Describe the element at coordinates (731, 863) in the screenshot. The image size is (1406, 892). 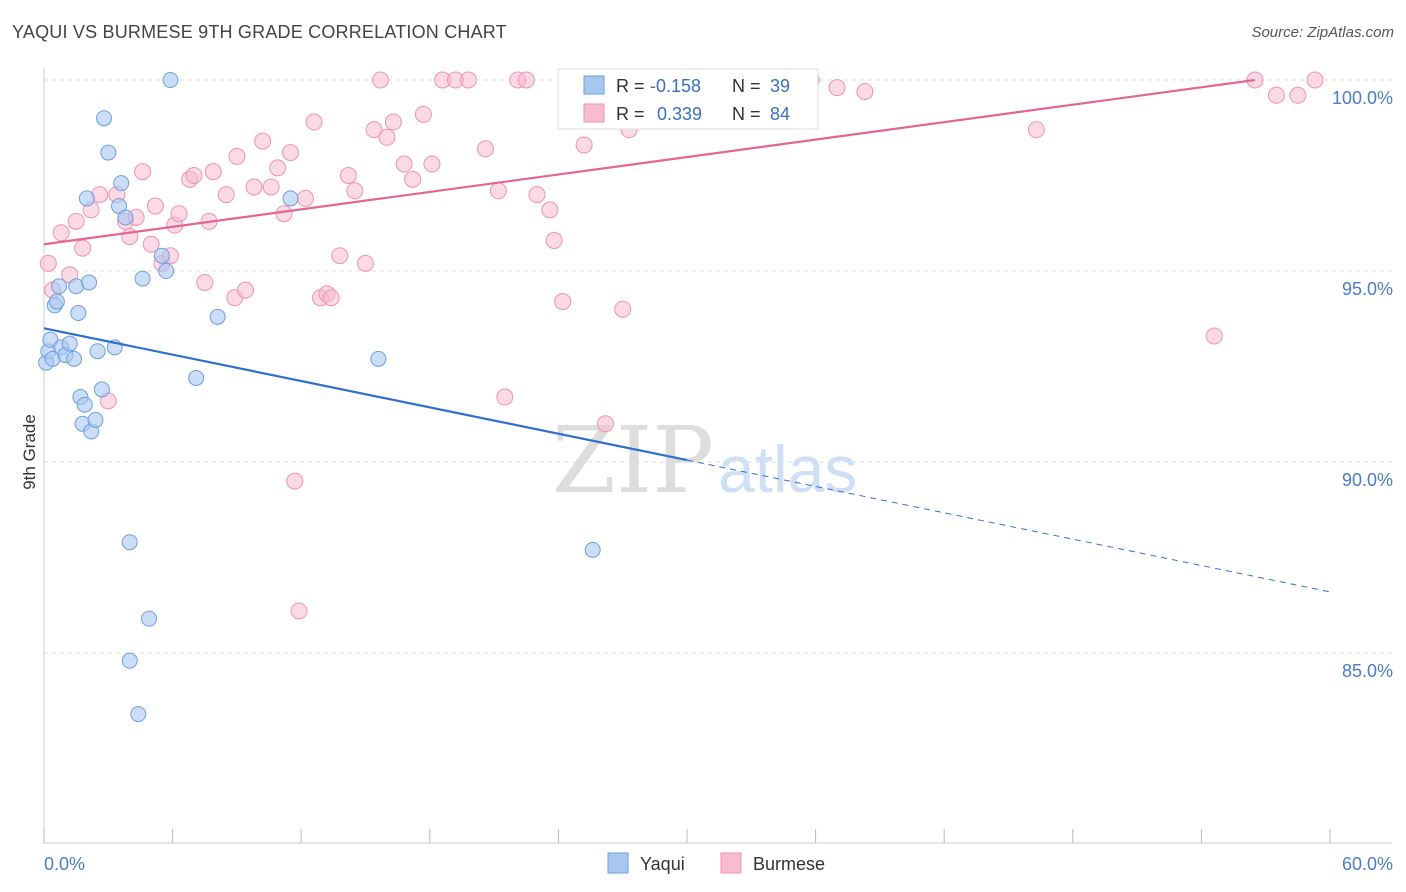
I see `series-legend-swatch-burmese` at that location.